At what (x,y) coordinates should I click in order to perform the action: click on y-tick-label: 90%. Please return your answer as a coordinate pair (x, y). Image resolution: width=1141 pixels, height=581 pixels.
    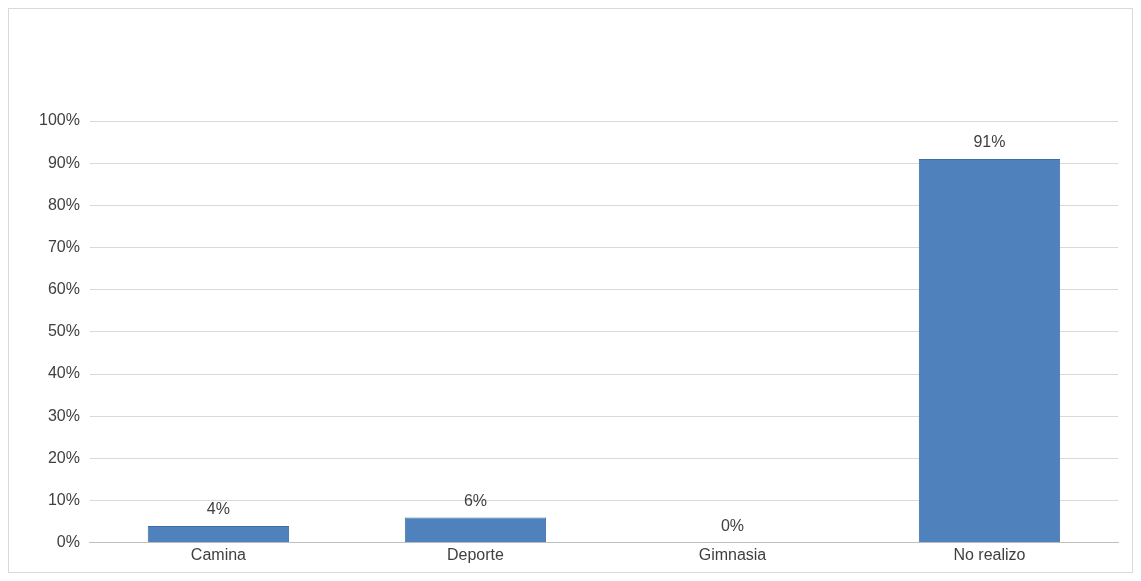
    Looking at the image, I should click on (63, 162).